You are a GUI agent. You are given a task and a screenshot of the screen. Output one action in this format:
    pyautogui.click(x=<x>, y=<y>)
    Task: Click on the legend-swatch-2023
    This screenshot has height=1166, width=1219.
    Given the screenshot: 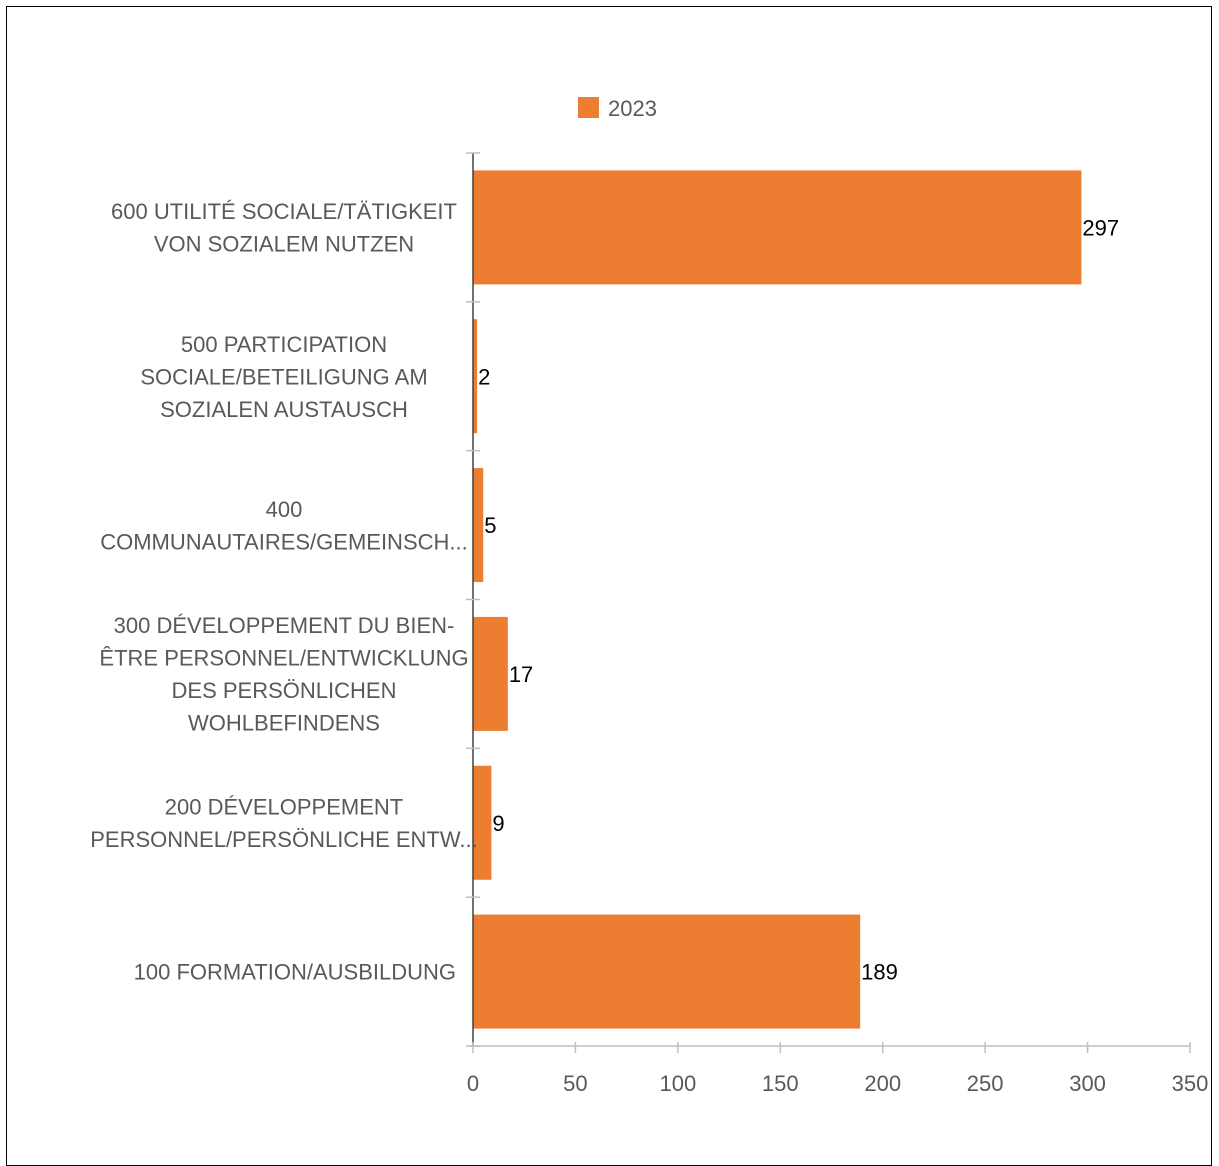 What is the action you would take?
    pyautogui.click(x=588, y=107)
    